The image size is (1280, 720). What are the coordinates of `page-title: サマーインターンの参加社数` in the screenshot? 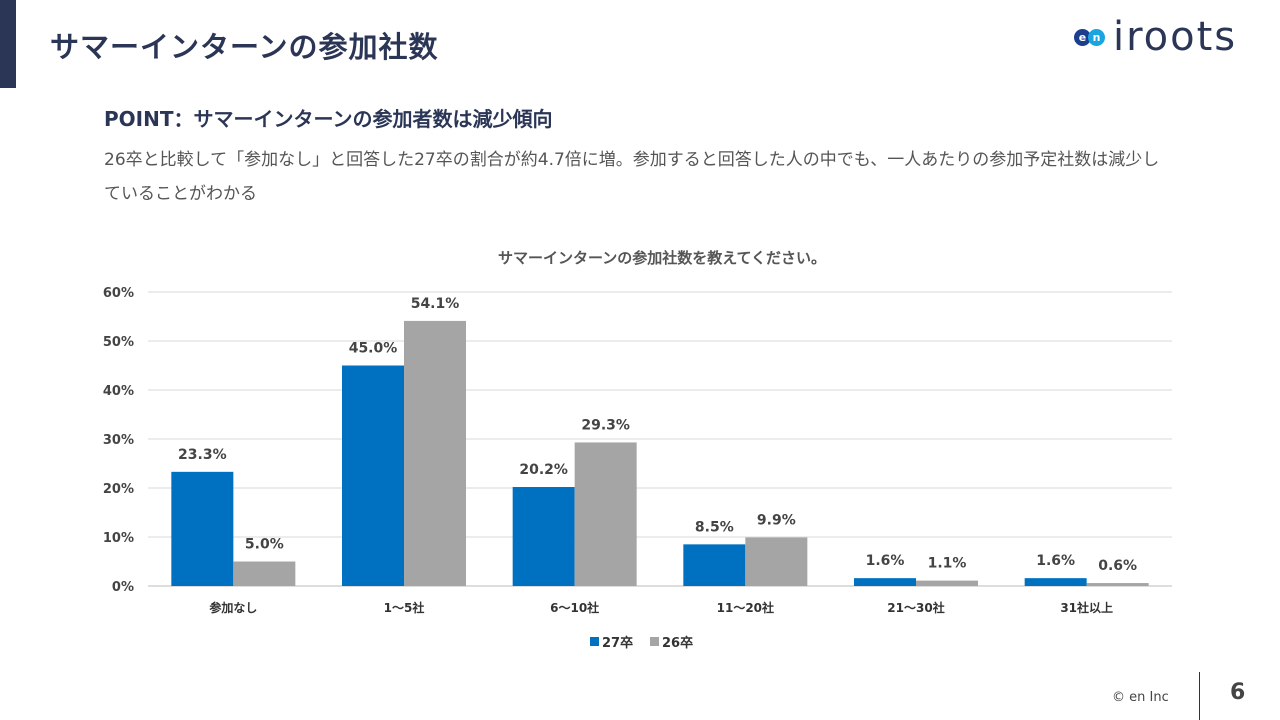 It's located at (244, 47).